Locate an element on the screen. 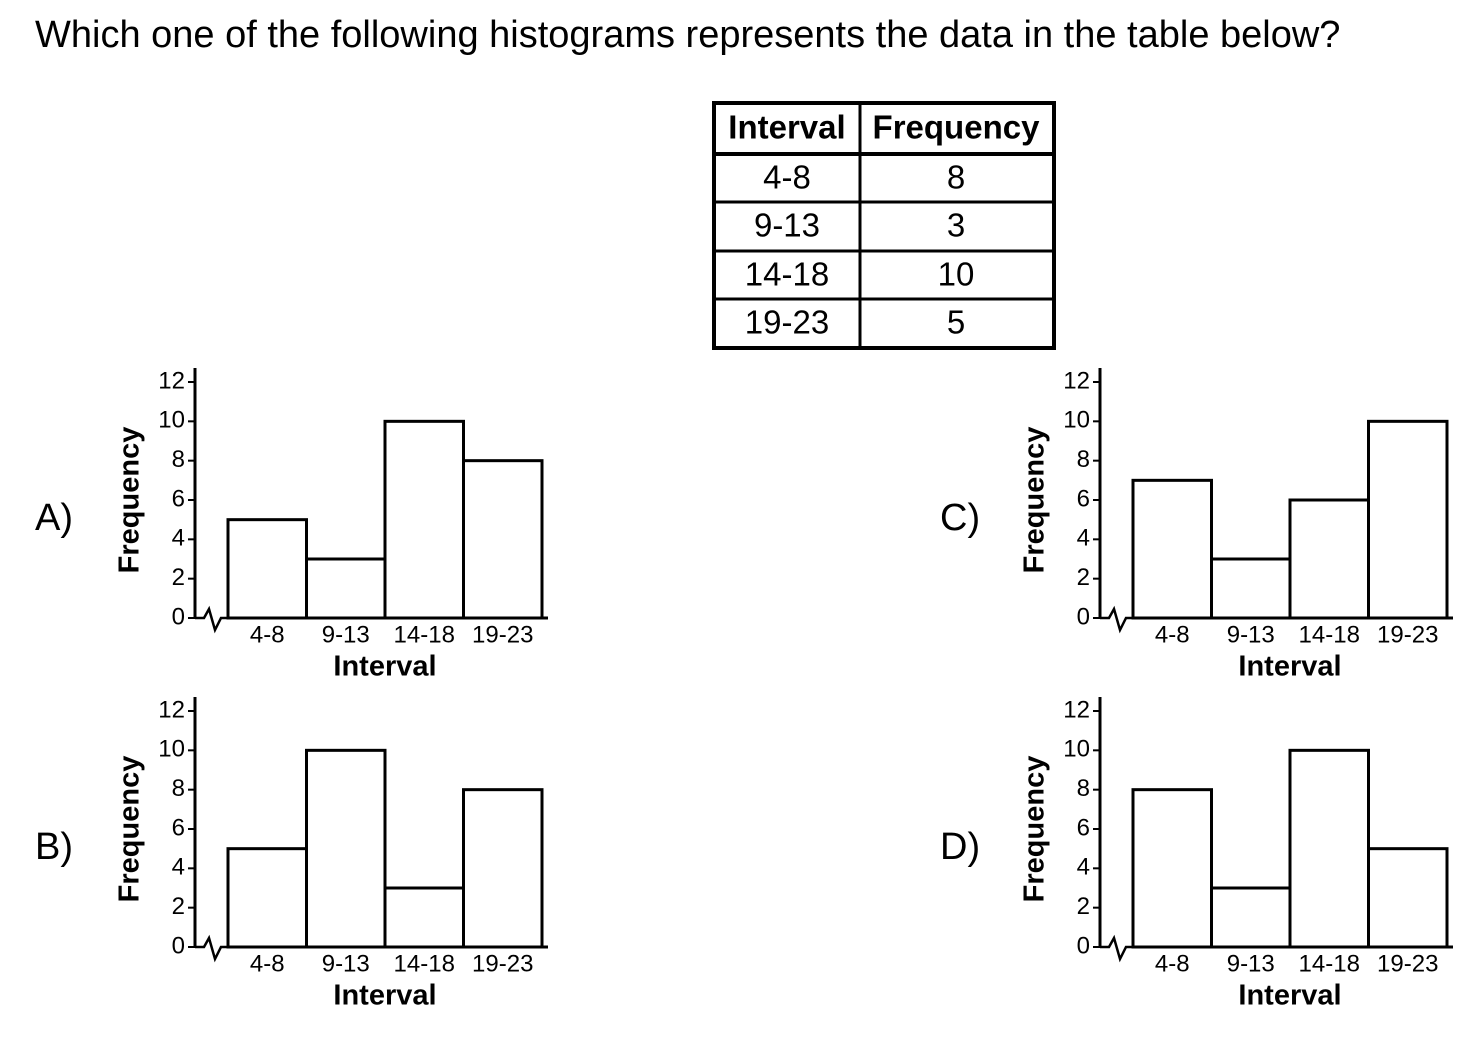  table-cell: 9-13 is located at coordinates (787, 225).